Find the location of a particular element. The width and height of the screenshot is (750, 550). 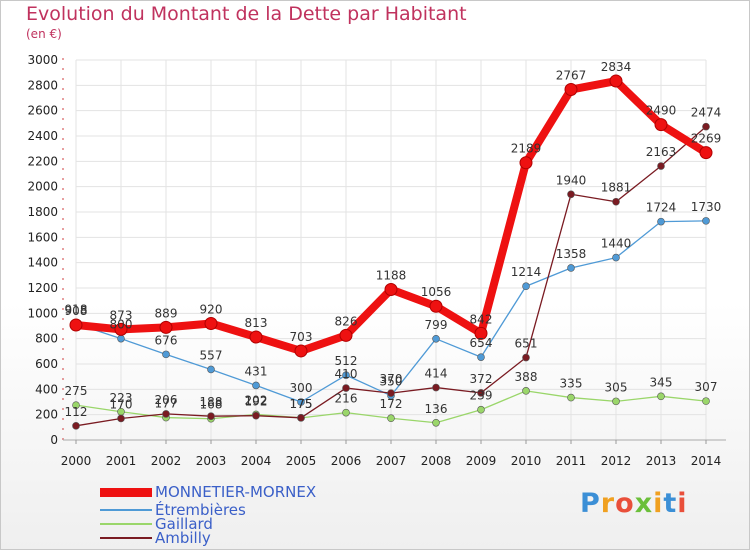

logo-letter: r is located at coordinates (608, 503).